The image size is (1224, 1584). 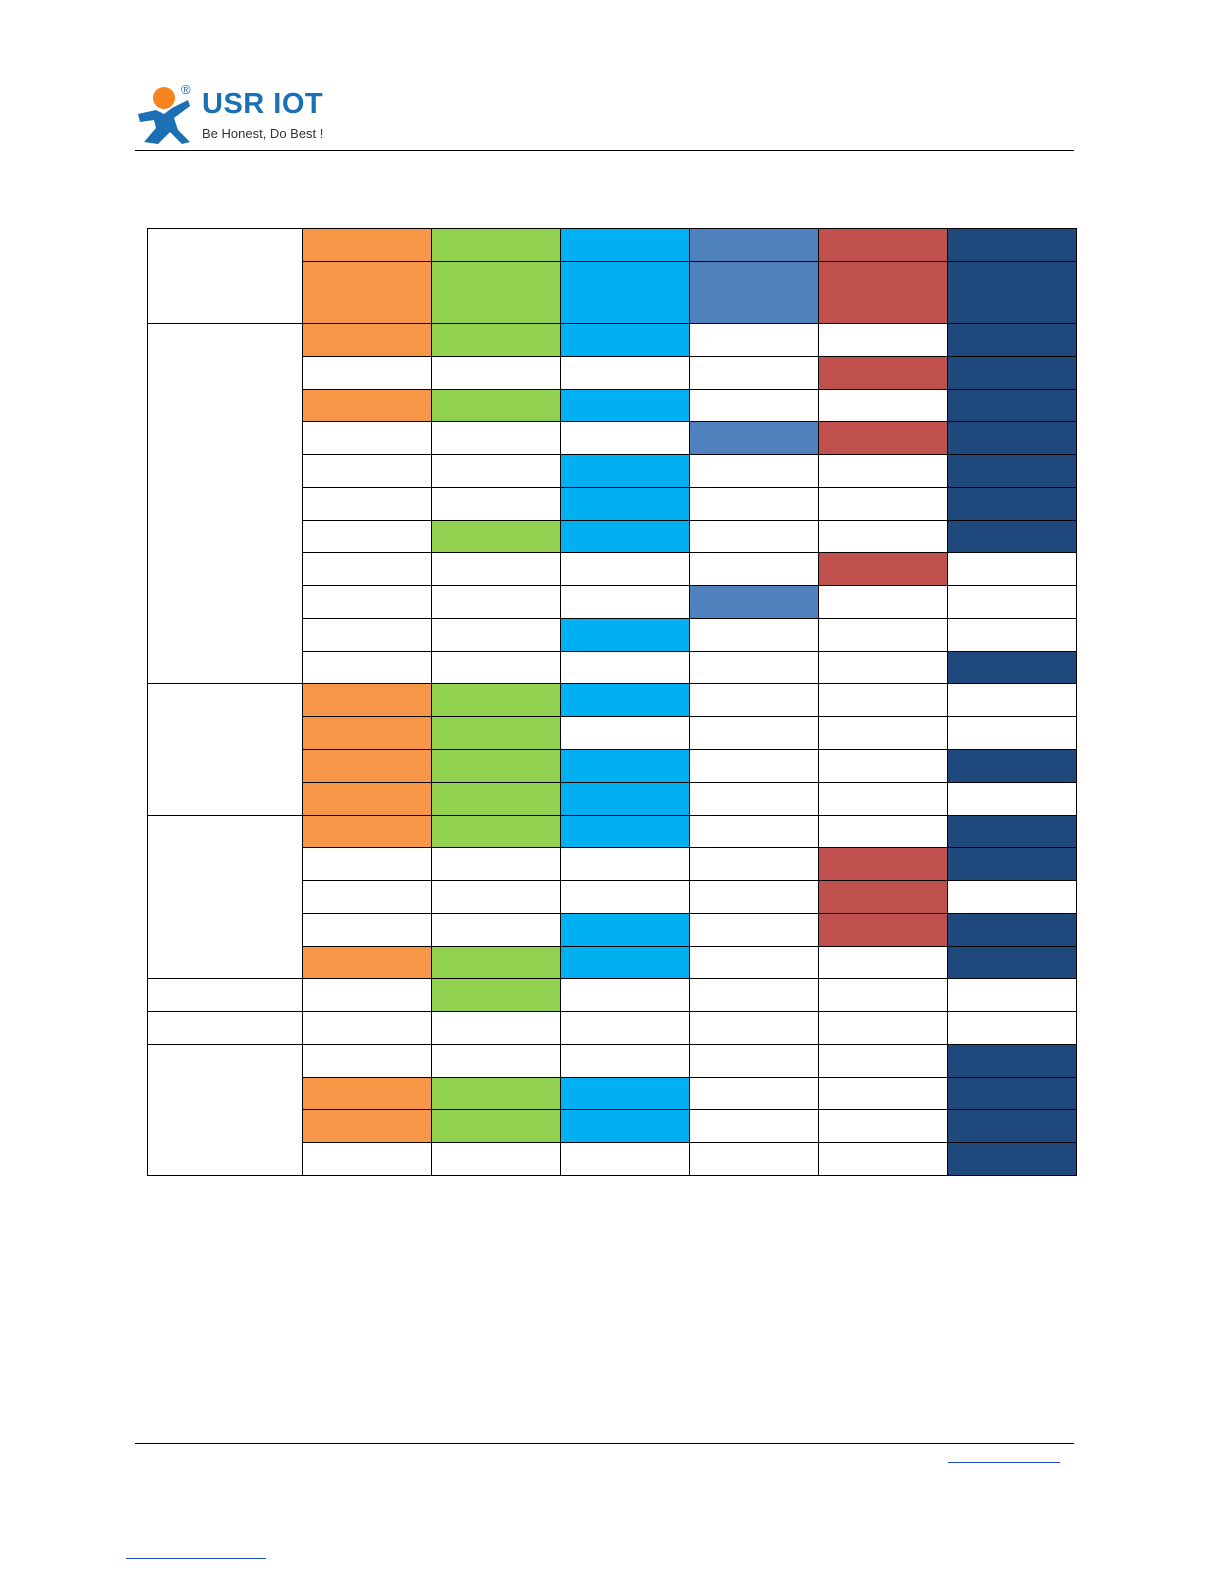 I want to click on header-rule, so click(x=604, y=150).